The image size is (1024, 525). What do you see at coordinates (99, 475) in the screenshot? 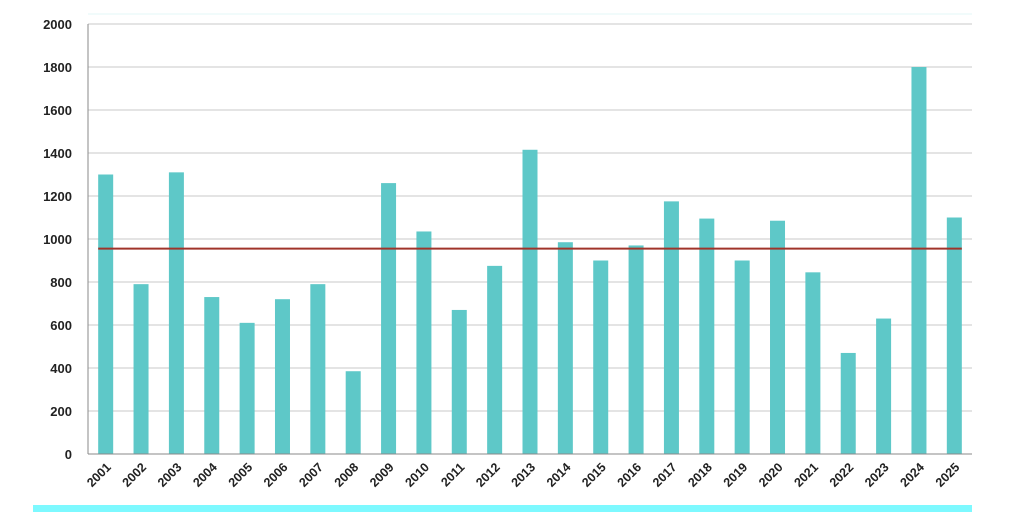
I see `x-tick-label: 2001` at bounding box center [99, 475].